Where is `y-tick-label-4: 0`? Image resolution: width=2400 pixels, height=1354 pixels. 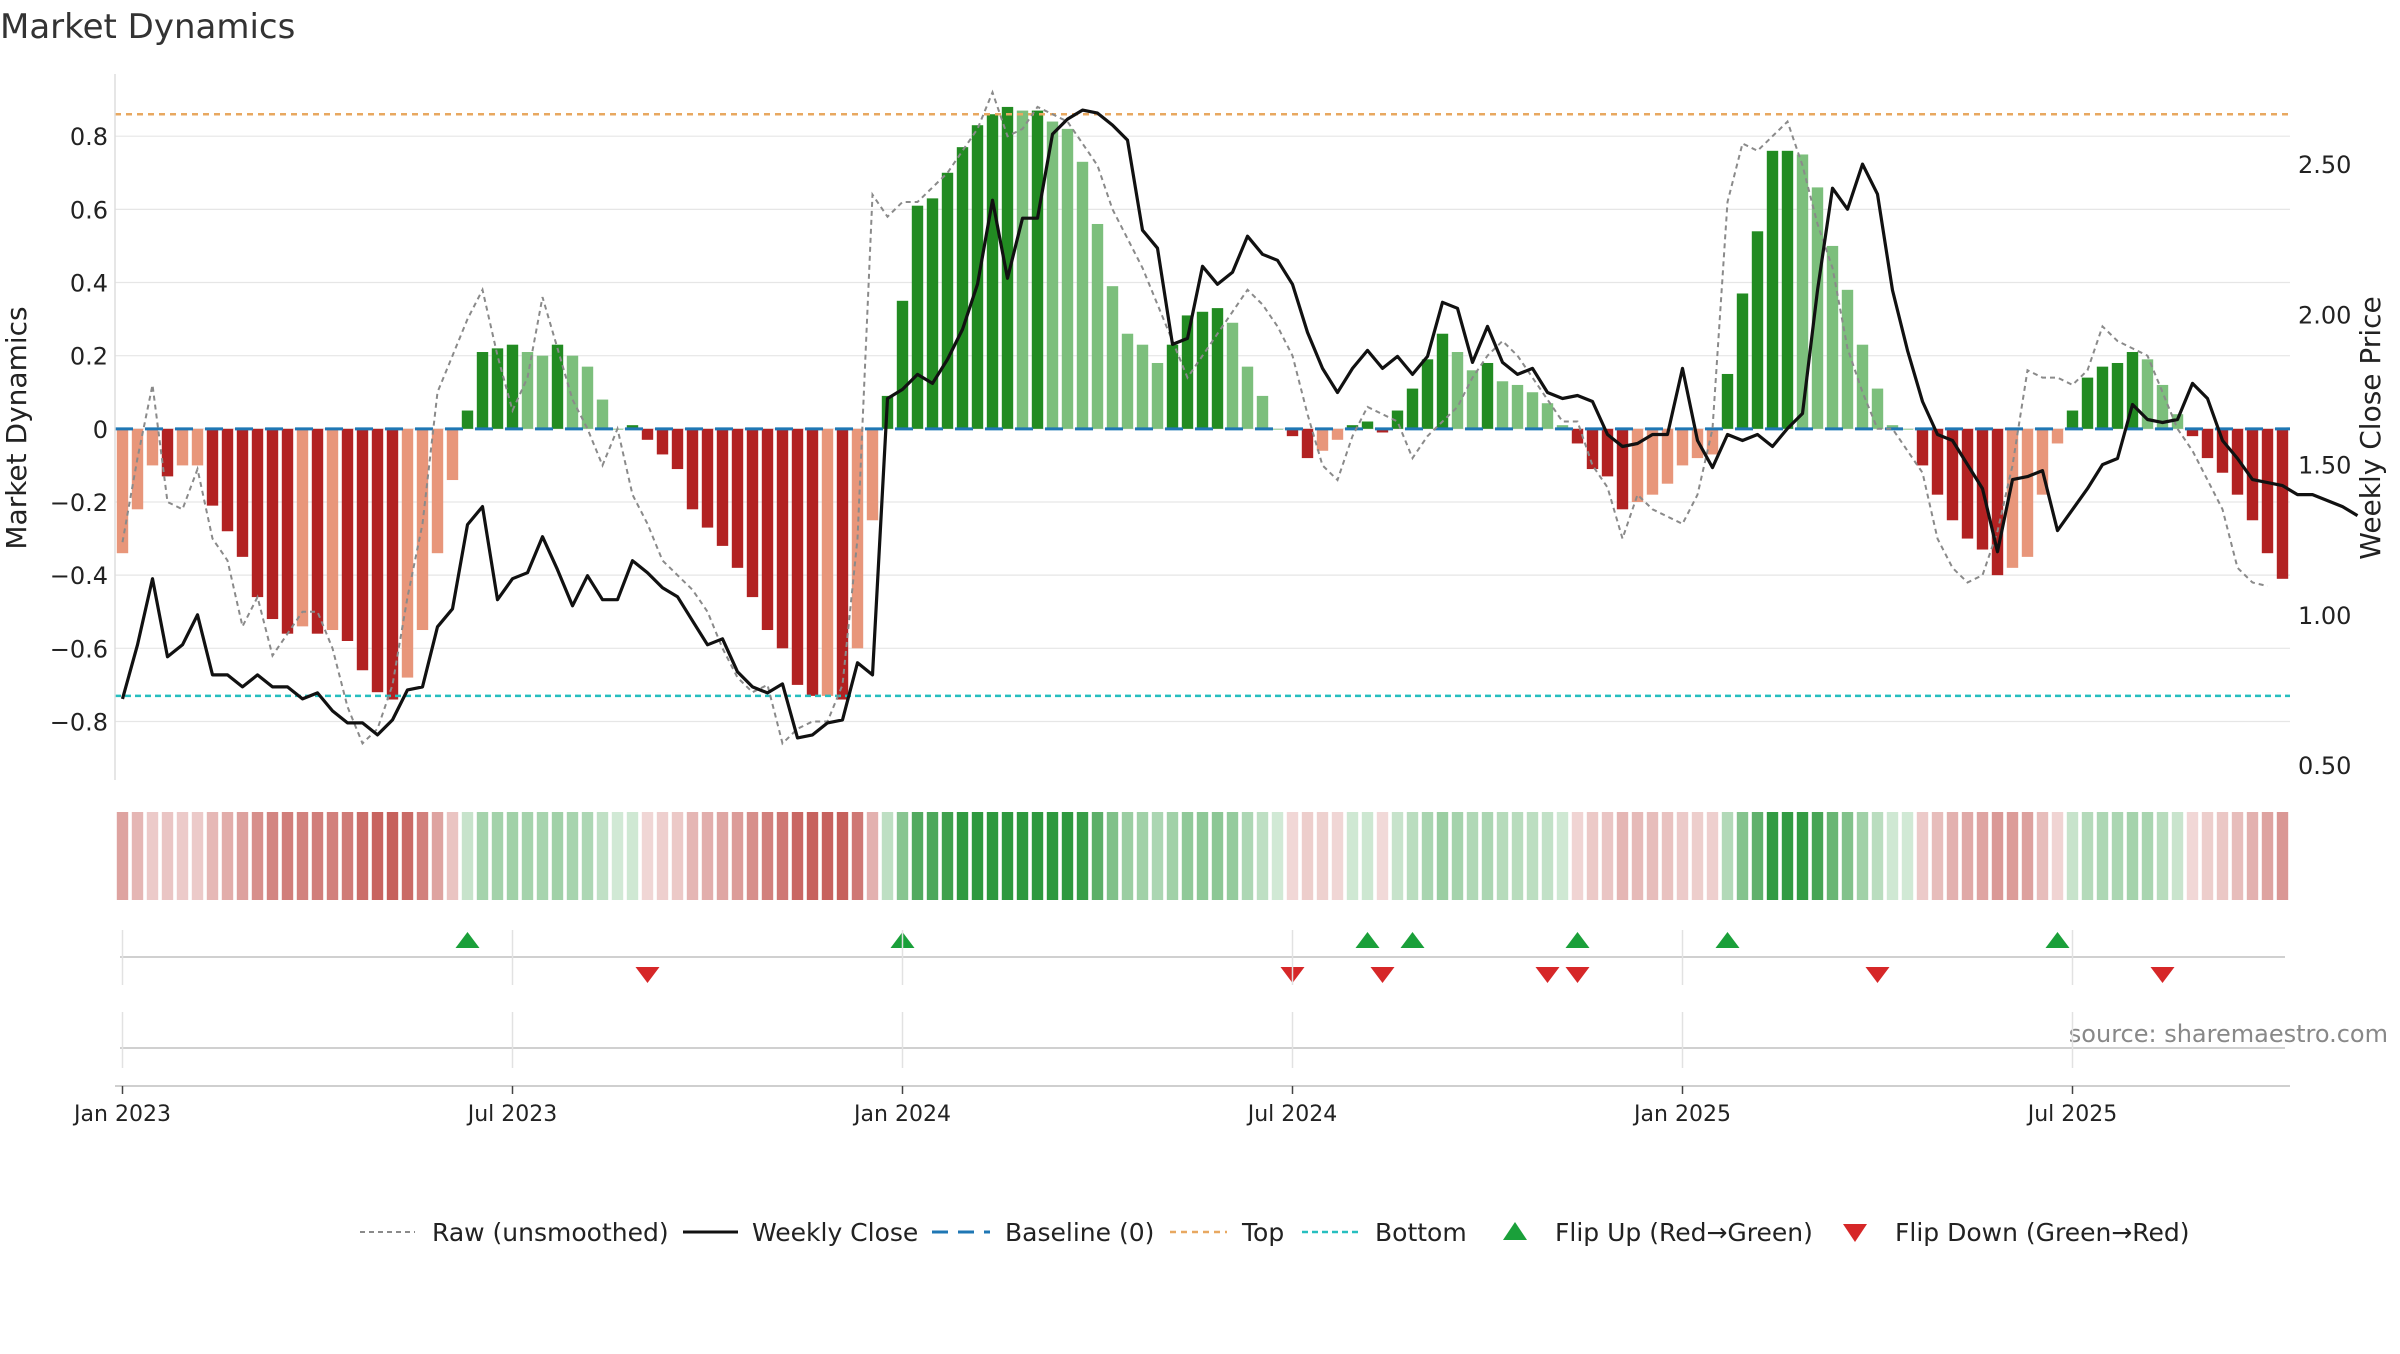 y-tick-label-4: 0 is located at coordinates (100, 430).